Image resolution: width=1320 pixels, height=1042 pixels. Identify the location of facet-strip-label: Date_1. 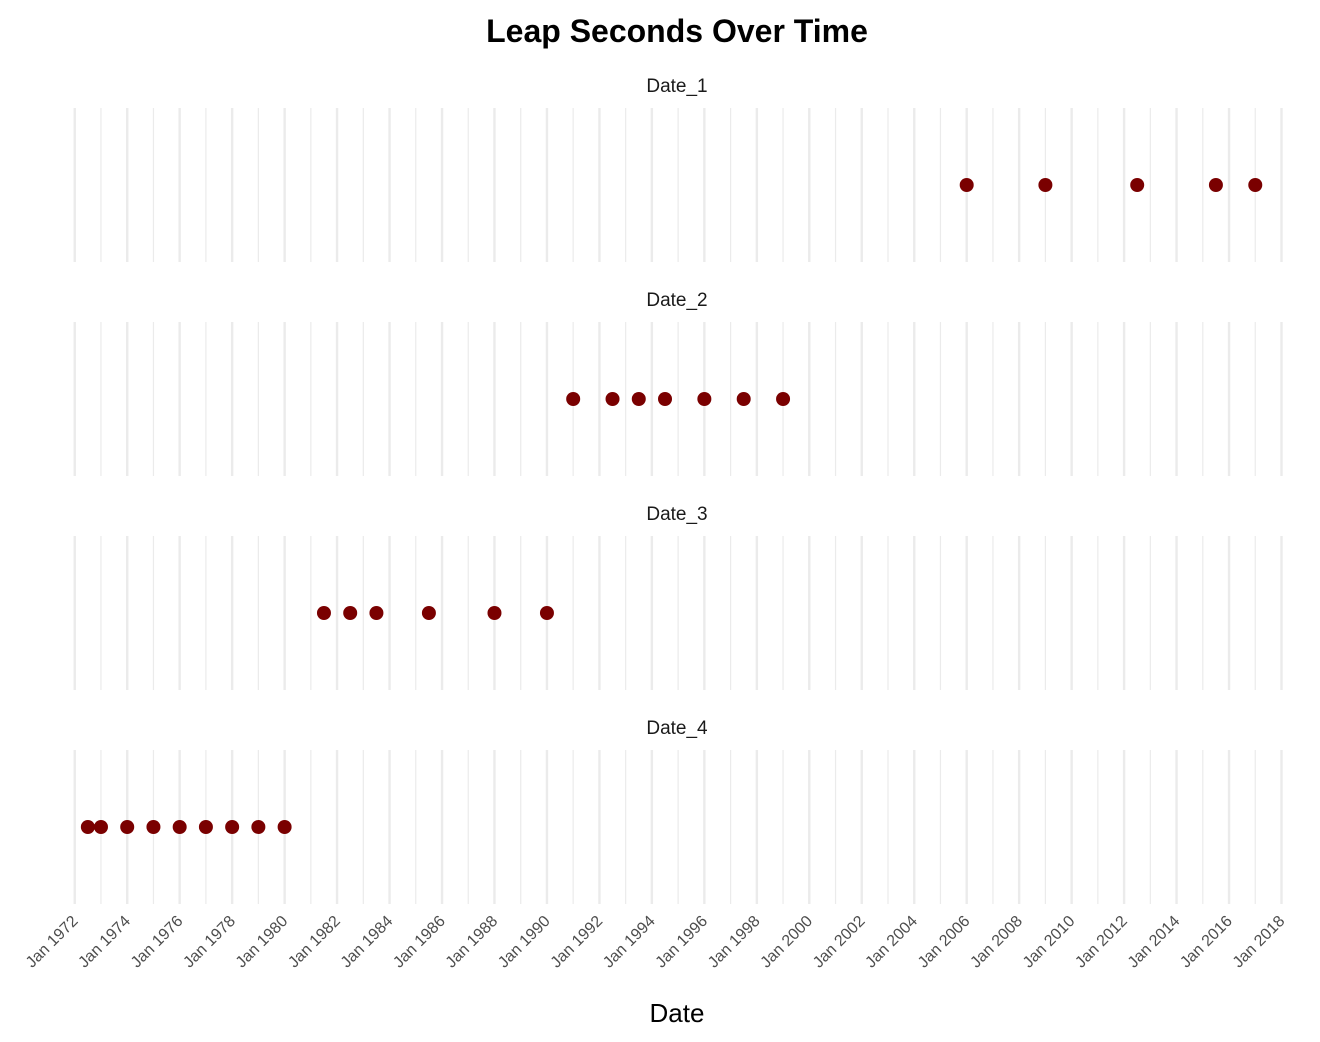
(676, 86).